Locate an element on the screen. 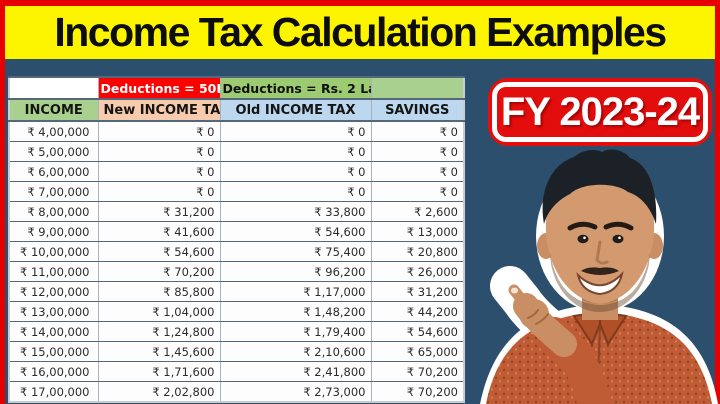  new-tax-cell: ₹ 1,24,800 is located at coordinates (159, 331).